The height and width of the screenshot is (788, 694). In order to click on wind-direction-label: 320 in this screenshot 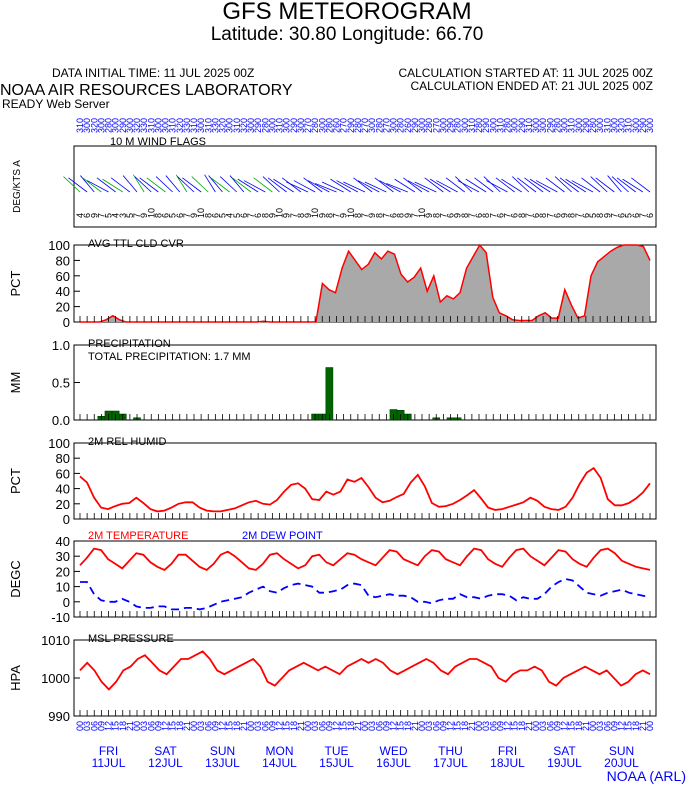, I will do `click(244, 125)`.